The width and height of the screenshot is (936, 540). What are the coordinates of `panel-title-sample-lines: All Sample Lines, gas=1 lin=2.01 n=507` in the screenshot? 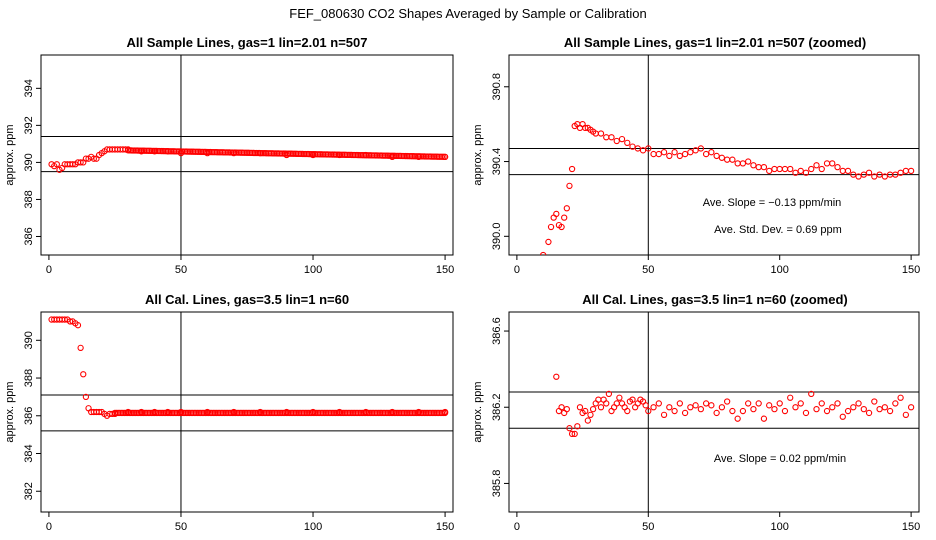 It's located at (247, 42).